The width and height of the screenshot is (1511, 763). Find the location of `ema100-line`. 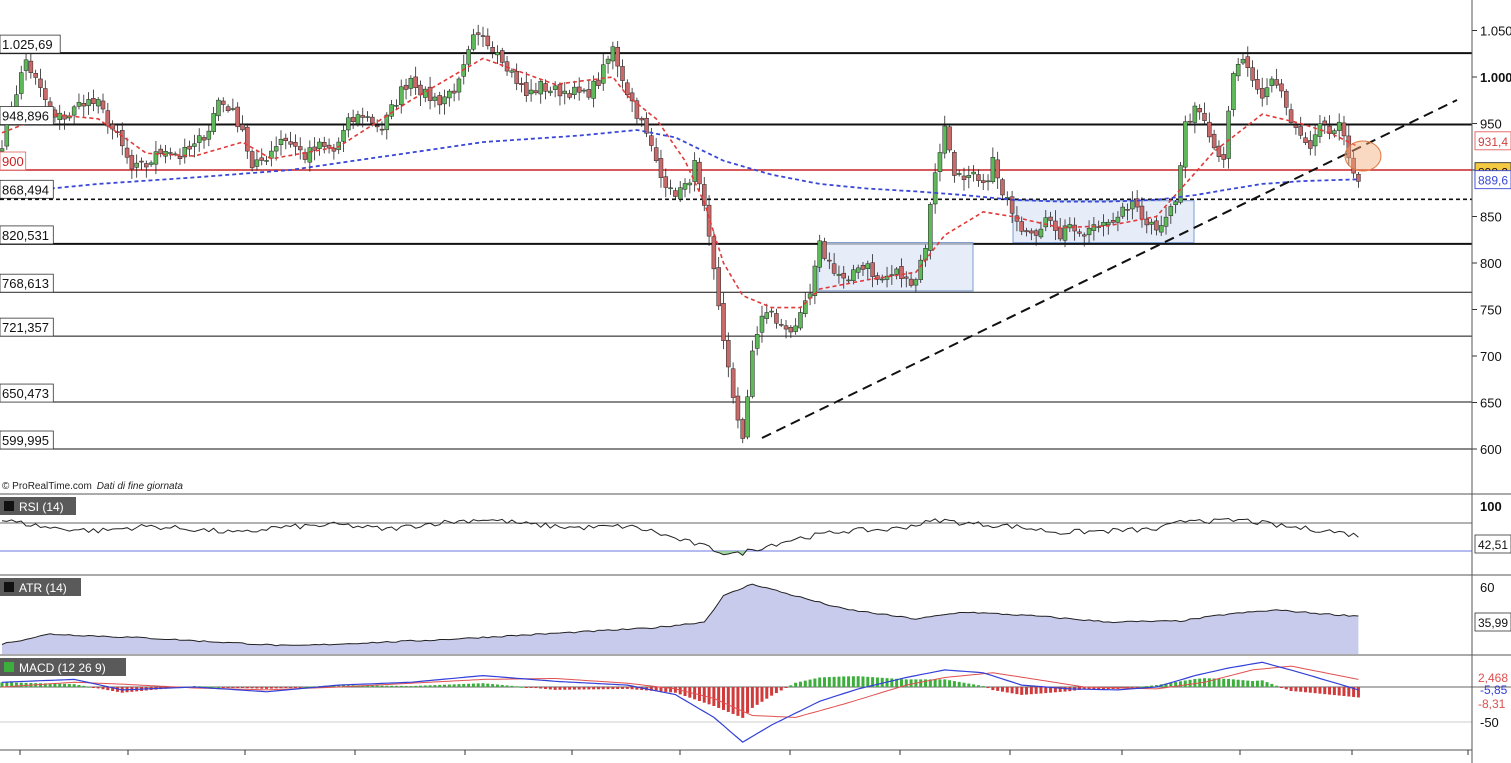

ema100-line is located at coordinates (680, 166).